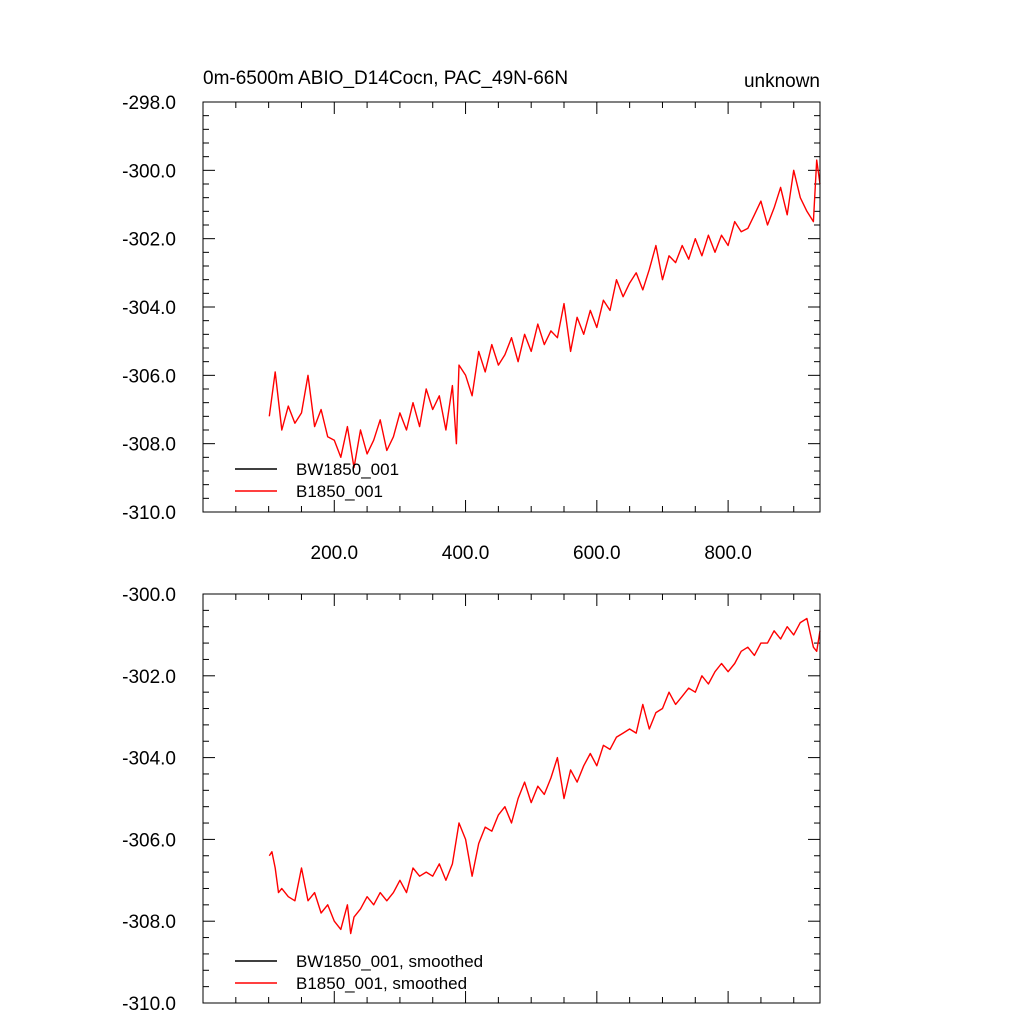 Image resolution: width=1024 pixels, height=1024 pixels. I want to click on legend-label-bw1850: BW1850_001, so click(347, 469).